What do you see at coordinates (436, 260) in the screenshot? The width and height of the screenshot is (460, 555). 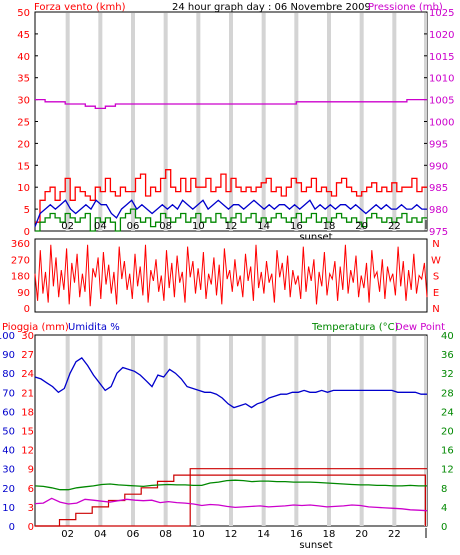 I see `compass-label: W` at bounding box center [436, 260].